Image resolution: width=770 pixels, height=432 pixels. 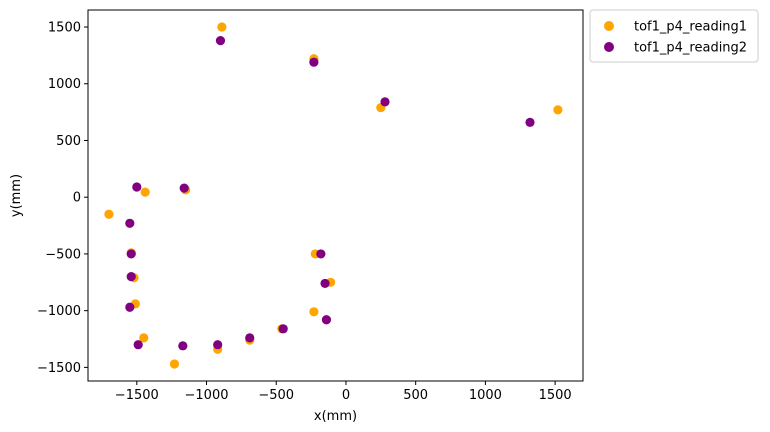 I want to click on legend: tof1_p4_reading1 tof1_p4_reading2, so click(x=674, y=36).